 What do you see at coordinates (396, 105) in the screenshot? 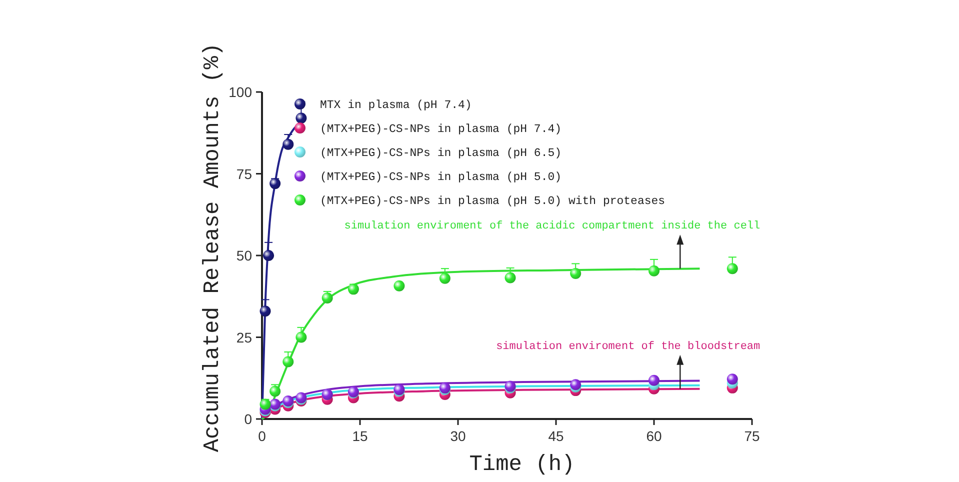
I see `legend-label: MTX in plasma (pH 7.4)` at bounding box center [396, 105].